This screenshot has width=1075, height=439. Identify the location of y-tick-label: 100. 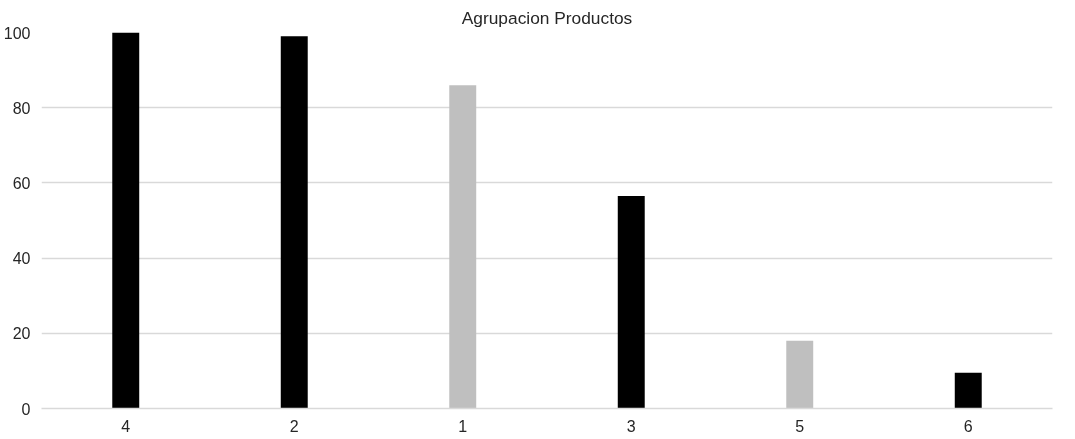
(17, 33).